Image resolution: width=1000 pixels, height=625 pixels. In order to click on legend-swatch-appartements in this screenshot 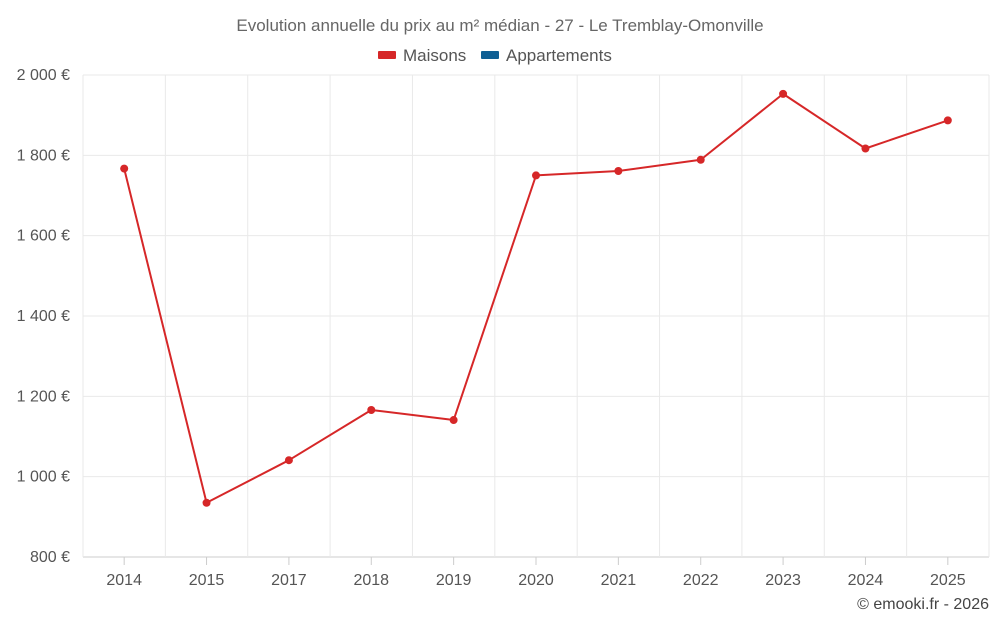, I will do `click(490, 55)`.